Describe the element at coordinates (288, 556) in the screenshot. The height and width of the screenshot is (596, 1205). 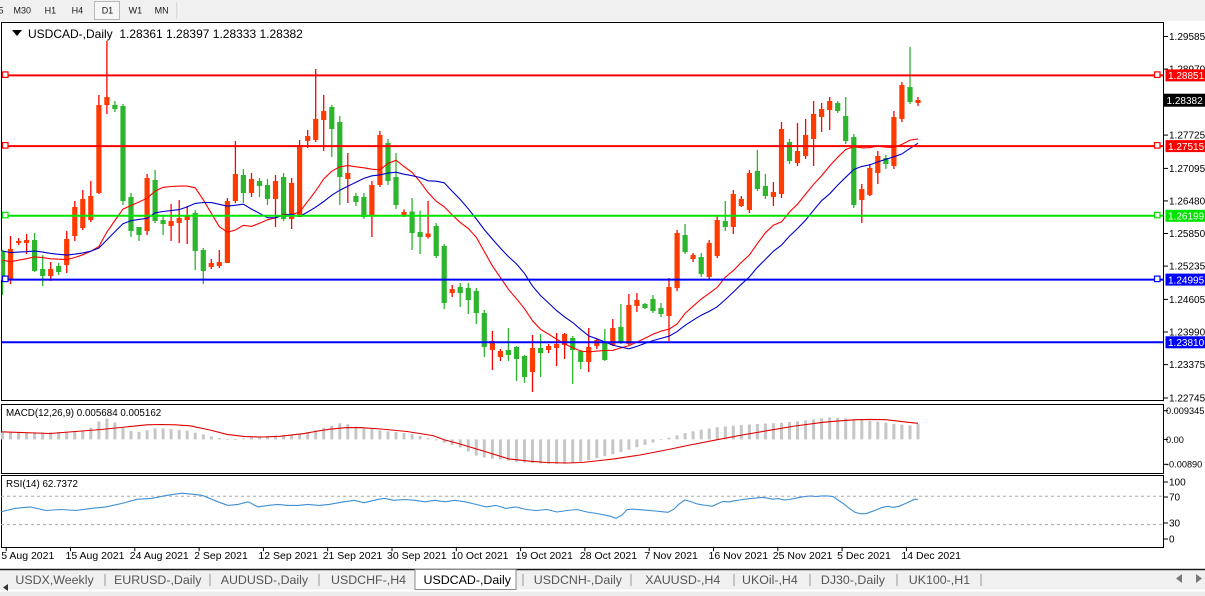
I see `svg-text: 12 Sep 2021` at that location.